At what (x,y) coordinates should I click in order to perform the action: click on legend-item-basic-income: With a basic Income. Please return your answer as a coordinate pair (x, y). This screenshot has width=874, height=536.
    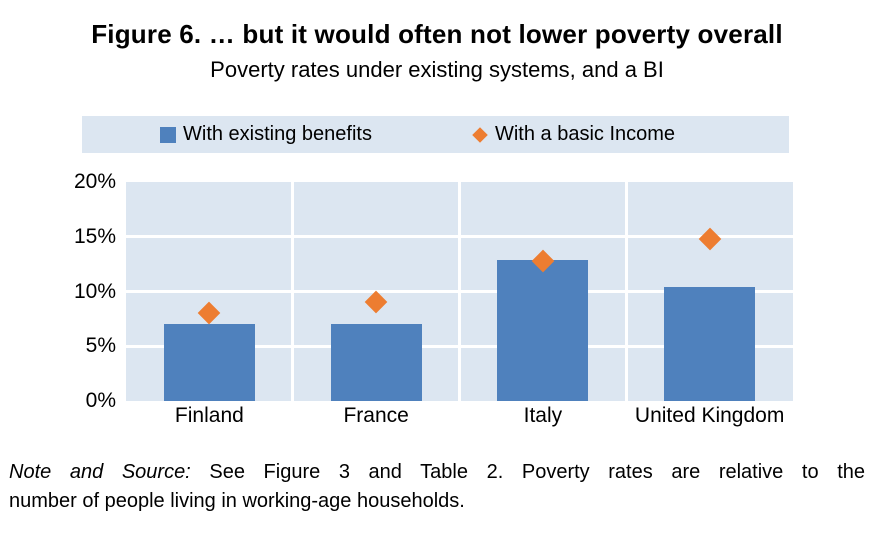
    Looking at the image, I should click on (573, 134).